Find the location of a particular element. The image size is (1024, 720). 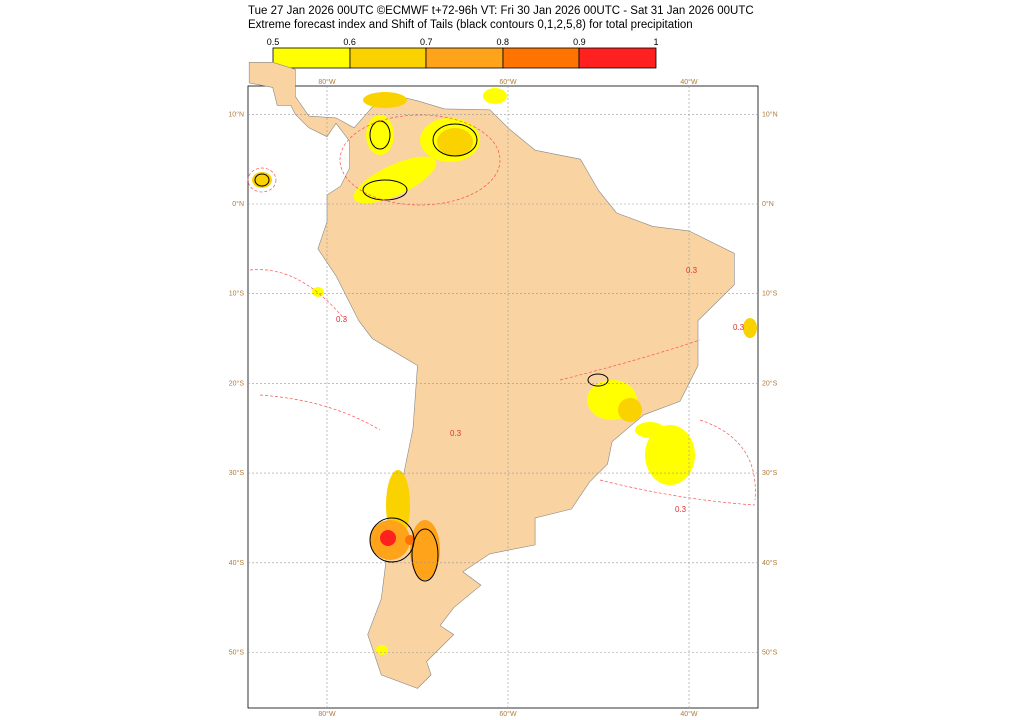

colorbar-label: 0.9 is located at coordinates (579, 42).